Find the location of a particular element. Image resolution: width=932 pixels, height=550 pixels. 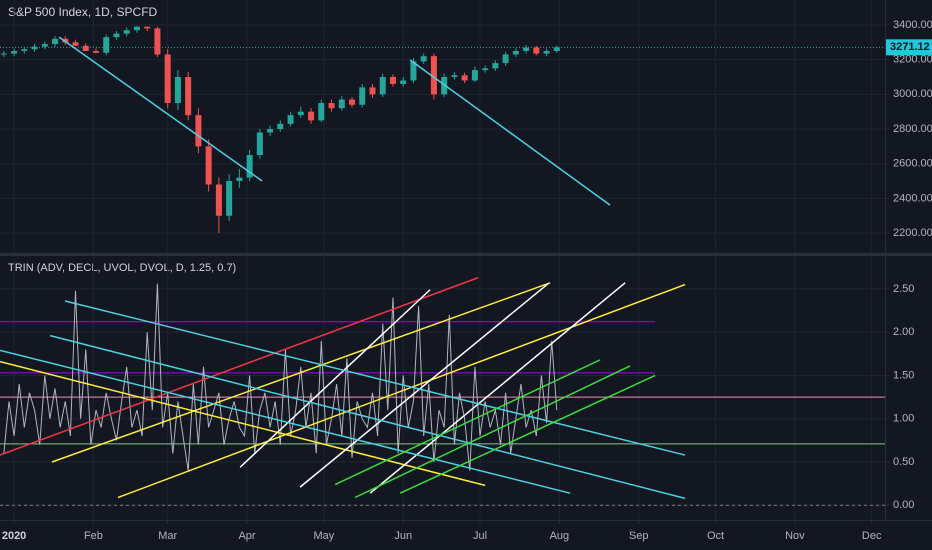

y-tick-label: 2200.00 is located at coordinates (912, 233).